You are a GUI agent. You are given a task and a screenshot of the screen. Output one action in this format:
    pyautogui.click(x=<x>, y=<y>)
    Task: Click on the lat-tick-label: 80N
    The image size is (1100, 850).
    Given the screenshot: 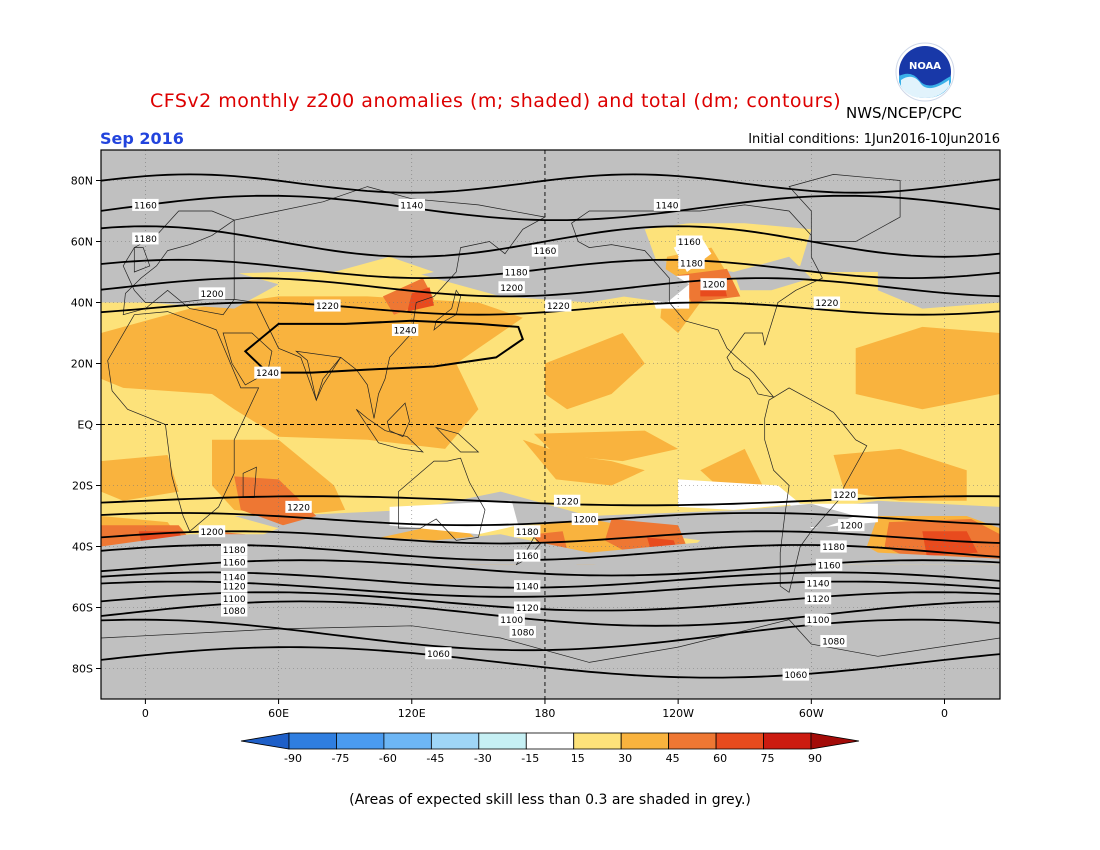 What is the action you would take?
    pyautogui.click(x=82, y=181)
    